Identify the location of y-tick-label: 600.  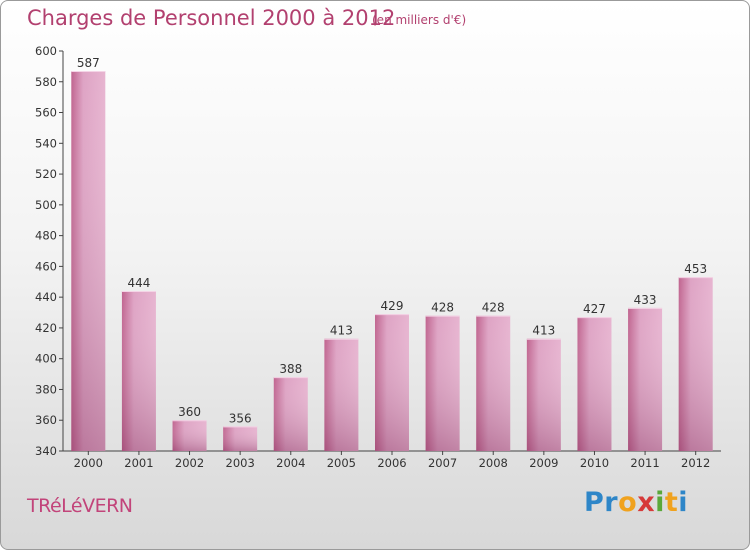
(46, 51).